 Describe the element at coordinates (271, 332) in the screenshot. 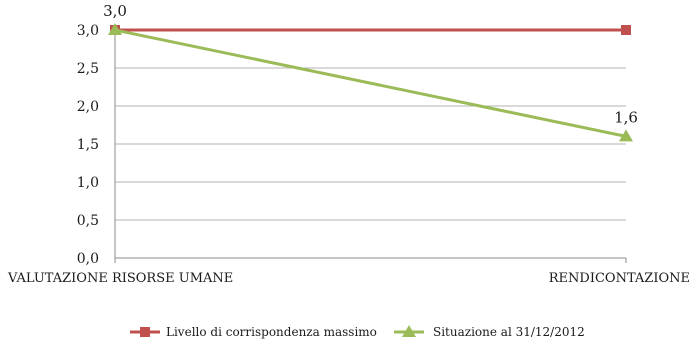

I see `legend-label: Livello di corrispondenza massimo` at that location.